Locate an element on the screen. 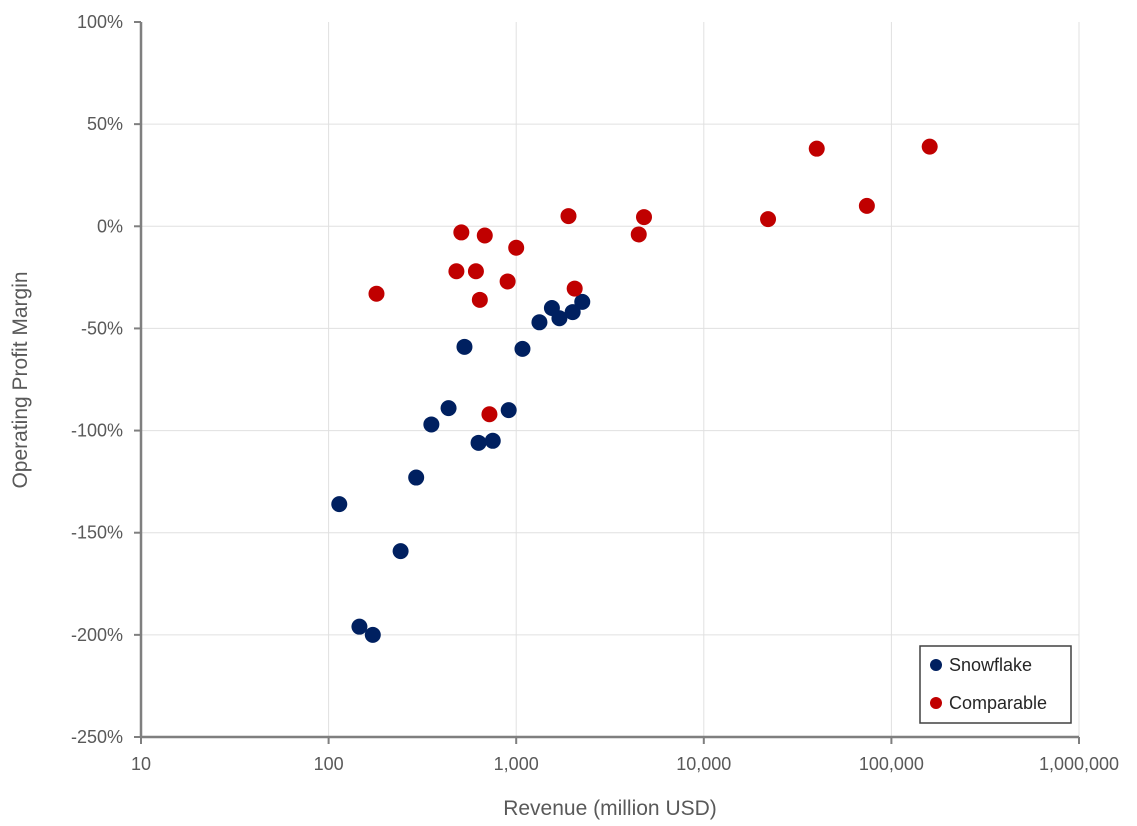 The image size is (1137, 826). legend-box is located at coordinates (995, 684).